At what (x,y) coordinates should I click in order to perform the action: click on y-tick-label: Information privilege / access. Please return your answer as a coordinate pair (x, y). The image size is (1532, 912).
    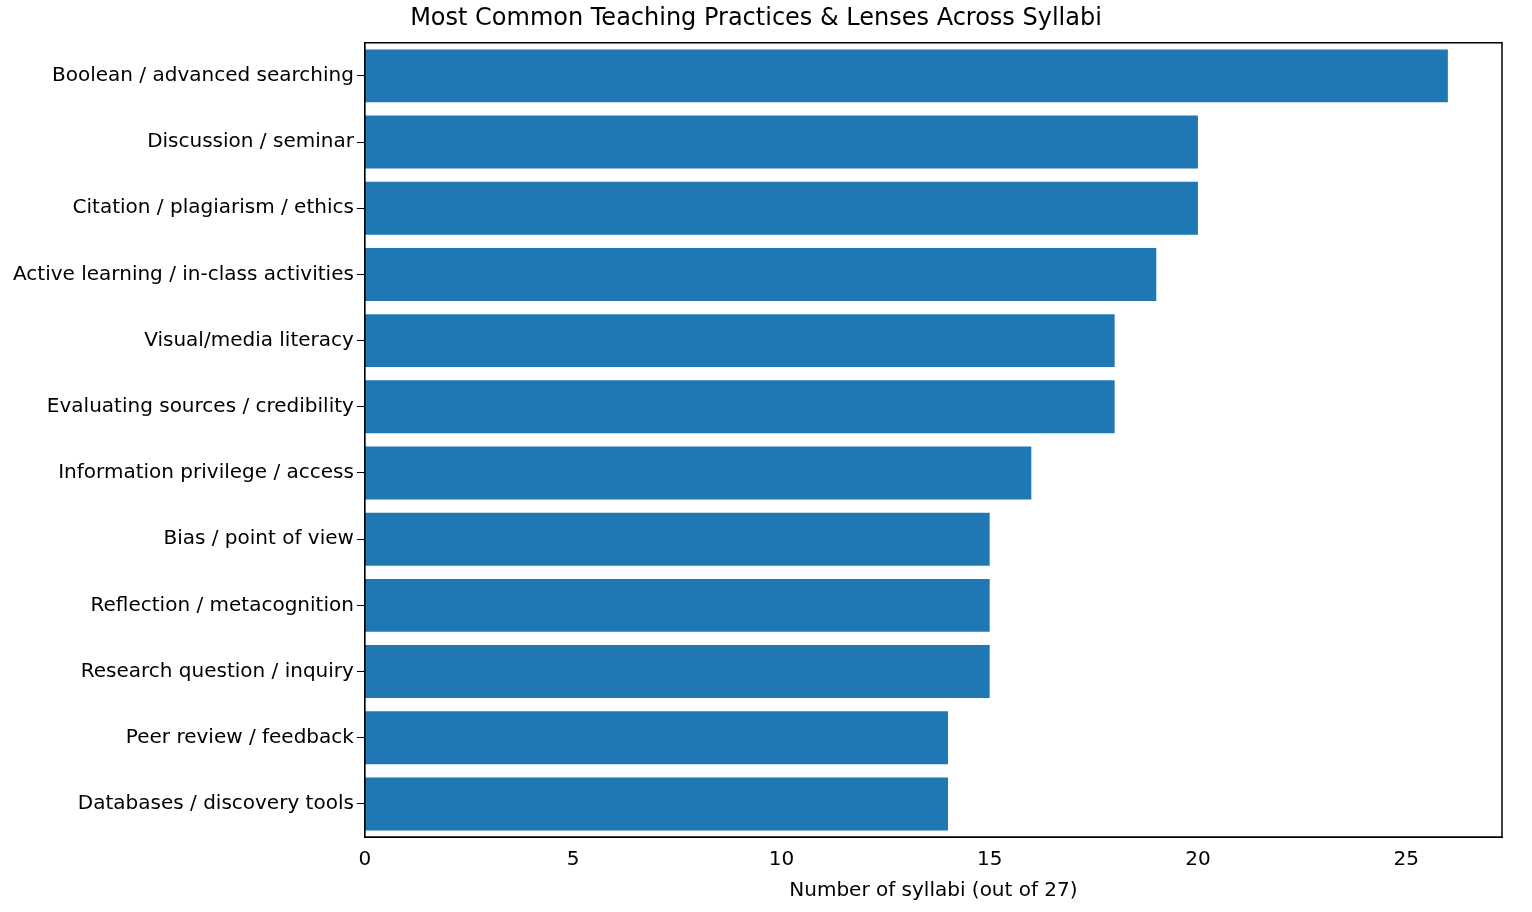
    Looking at the image, I should click on (206, 471).